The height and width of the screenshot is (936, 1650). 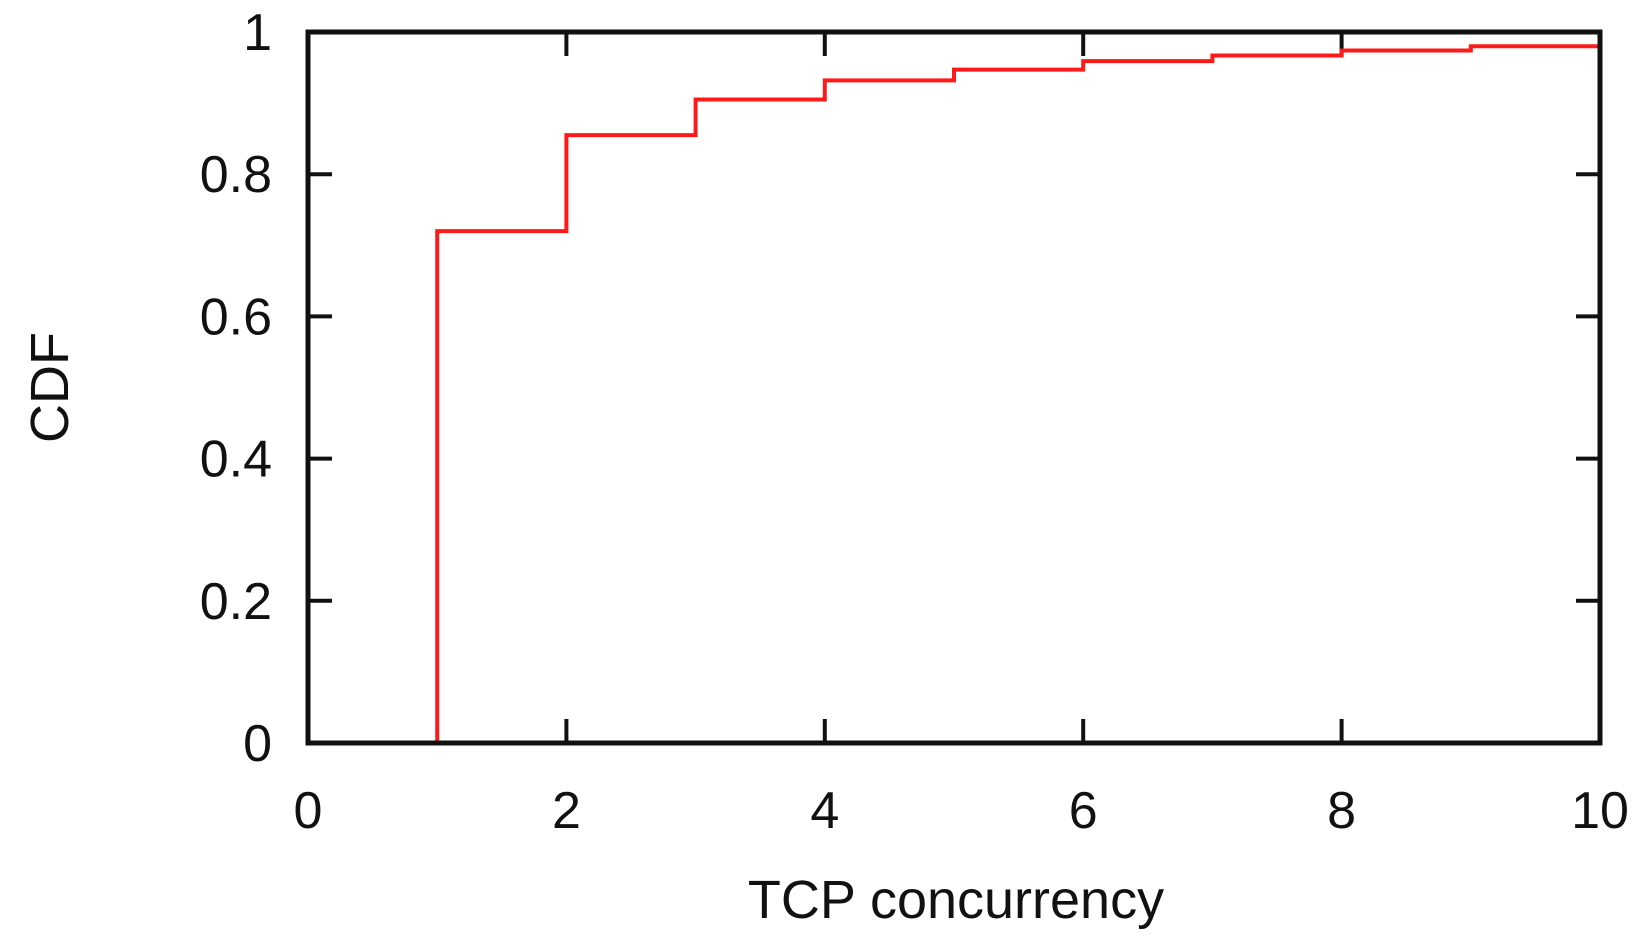 I want to click on y-tick-label: 0.4, so click(x=236, y=460).